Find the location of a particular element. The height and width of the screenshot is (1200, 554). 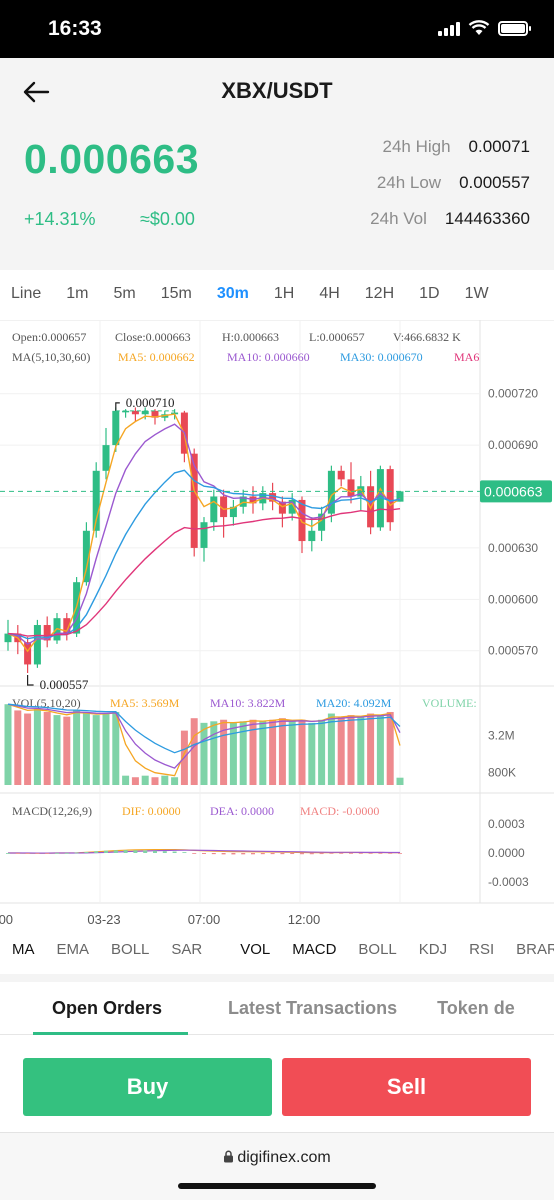

current-price-badge is located at coordinates (516, 491).